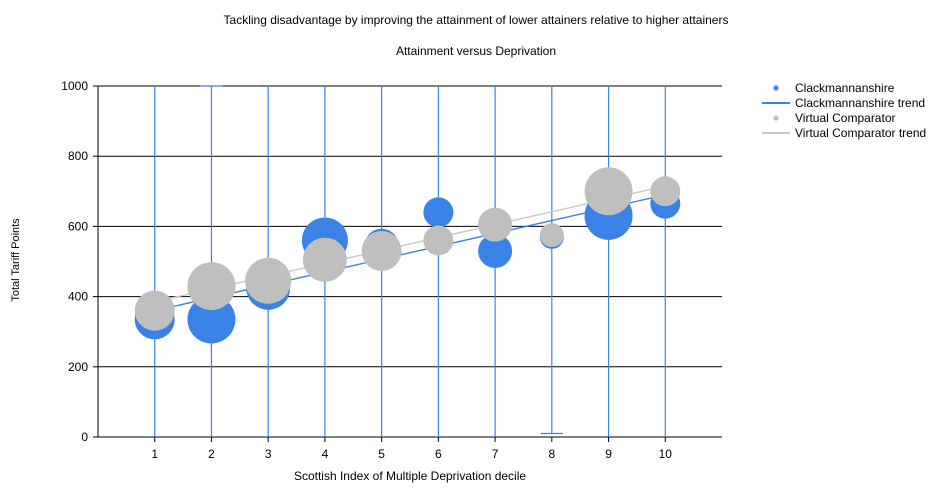 This screenshot has width=939, height=488. I want to click on y-tick-label: 800, so click(78, 156).